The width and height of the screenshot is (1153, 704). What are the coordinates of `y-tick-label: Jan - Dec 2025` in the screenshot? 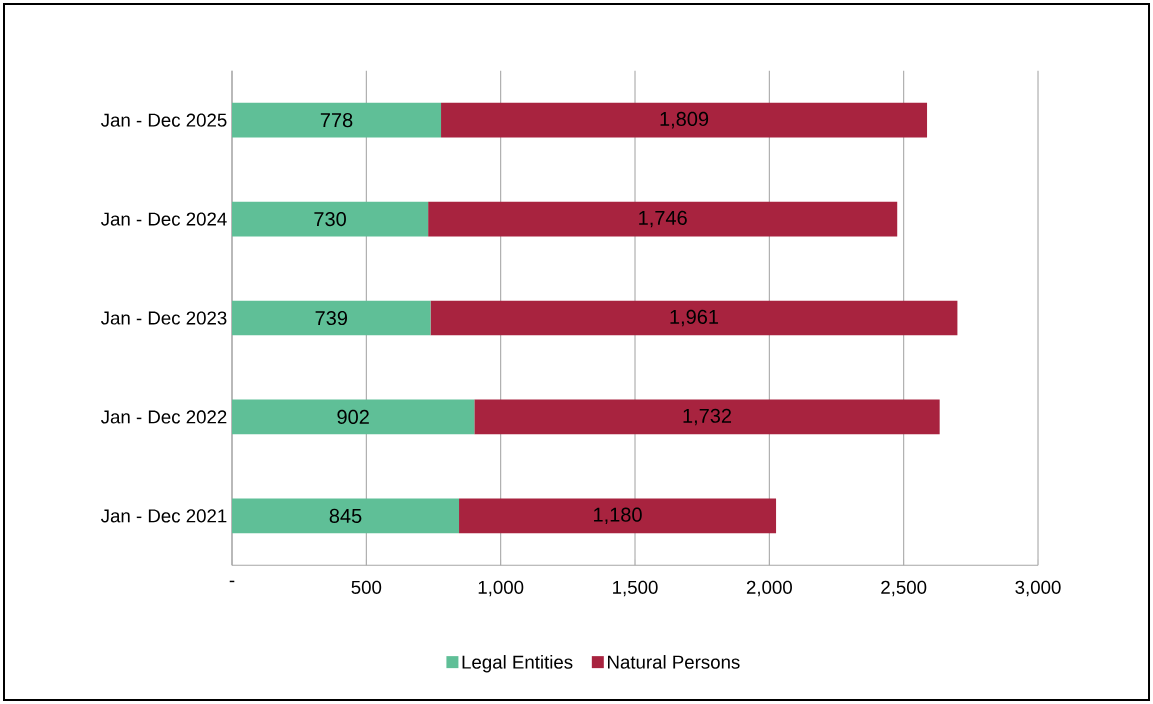 It's located at (163, 120).